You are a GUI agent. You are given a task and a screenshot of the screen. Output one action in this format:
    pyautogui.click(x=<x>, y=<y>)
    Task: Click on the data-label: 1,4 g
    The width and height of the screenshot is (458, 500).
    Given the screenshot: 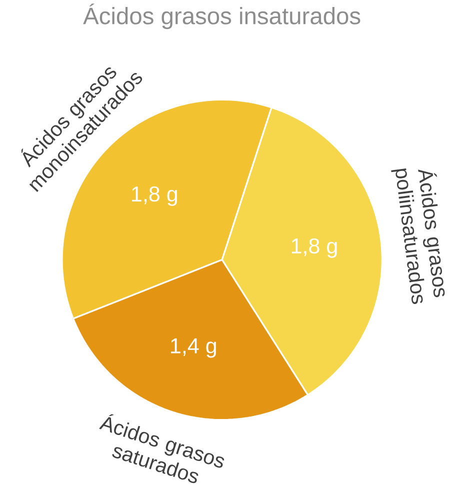 What is the action you would take?
    pyautogui.click(x=193, y=348)
    